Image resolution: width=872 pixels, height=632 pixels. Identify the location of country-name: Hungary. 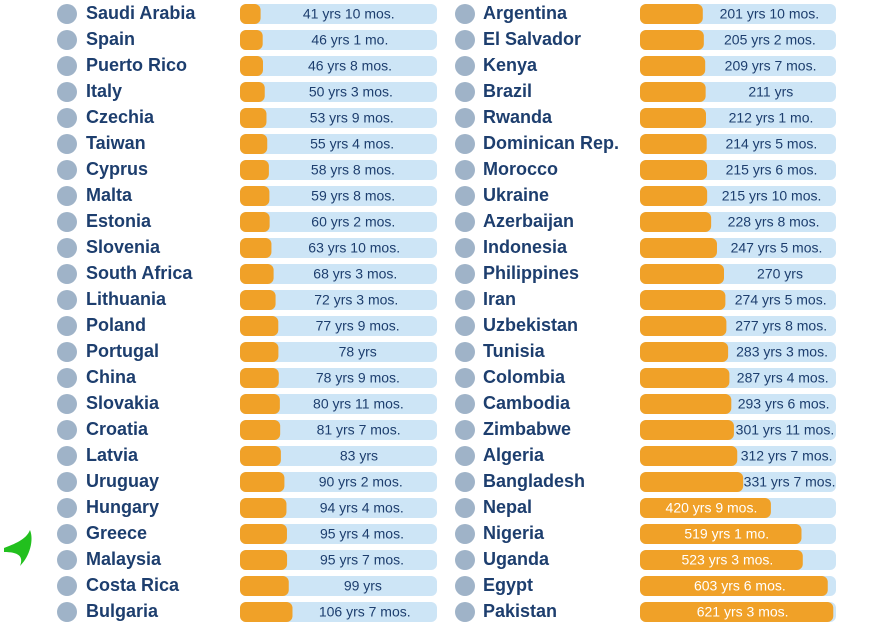
(122, 507).